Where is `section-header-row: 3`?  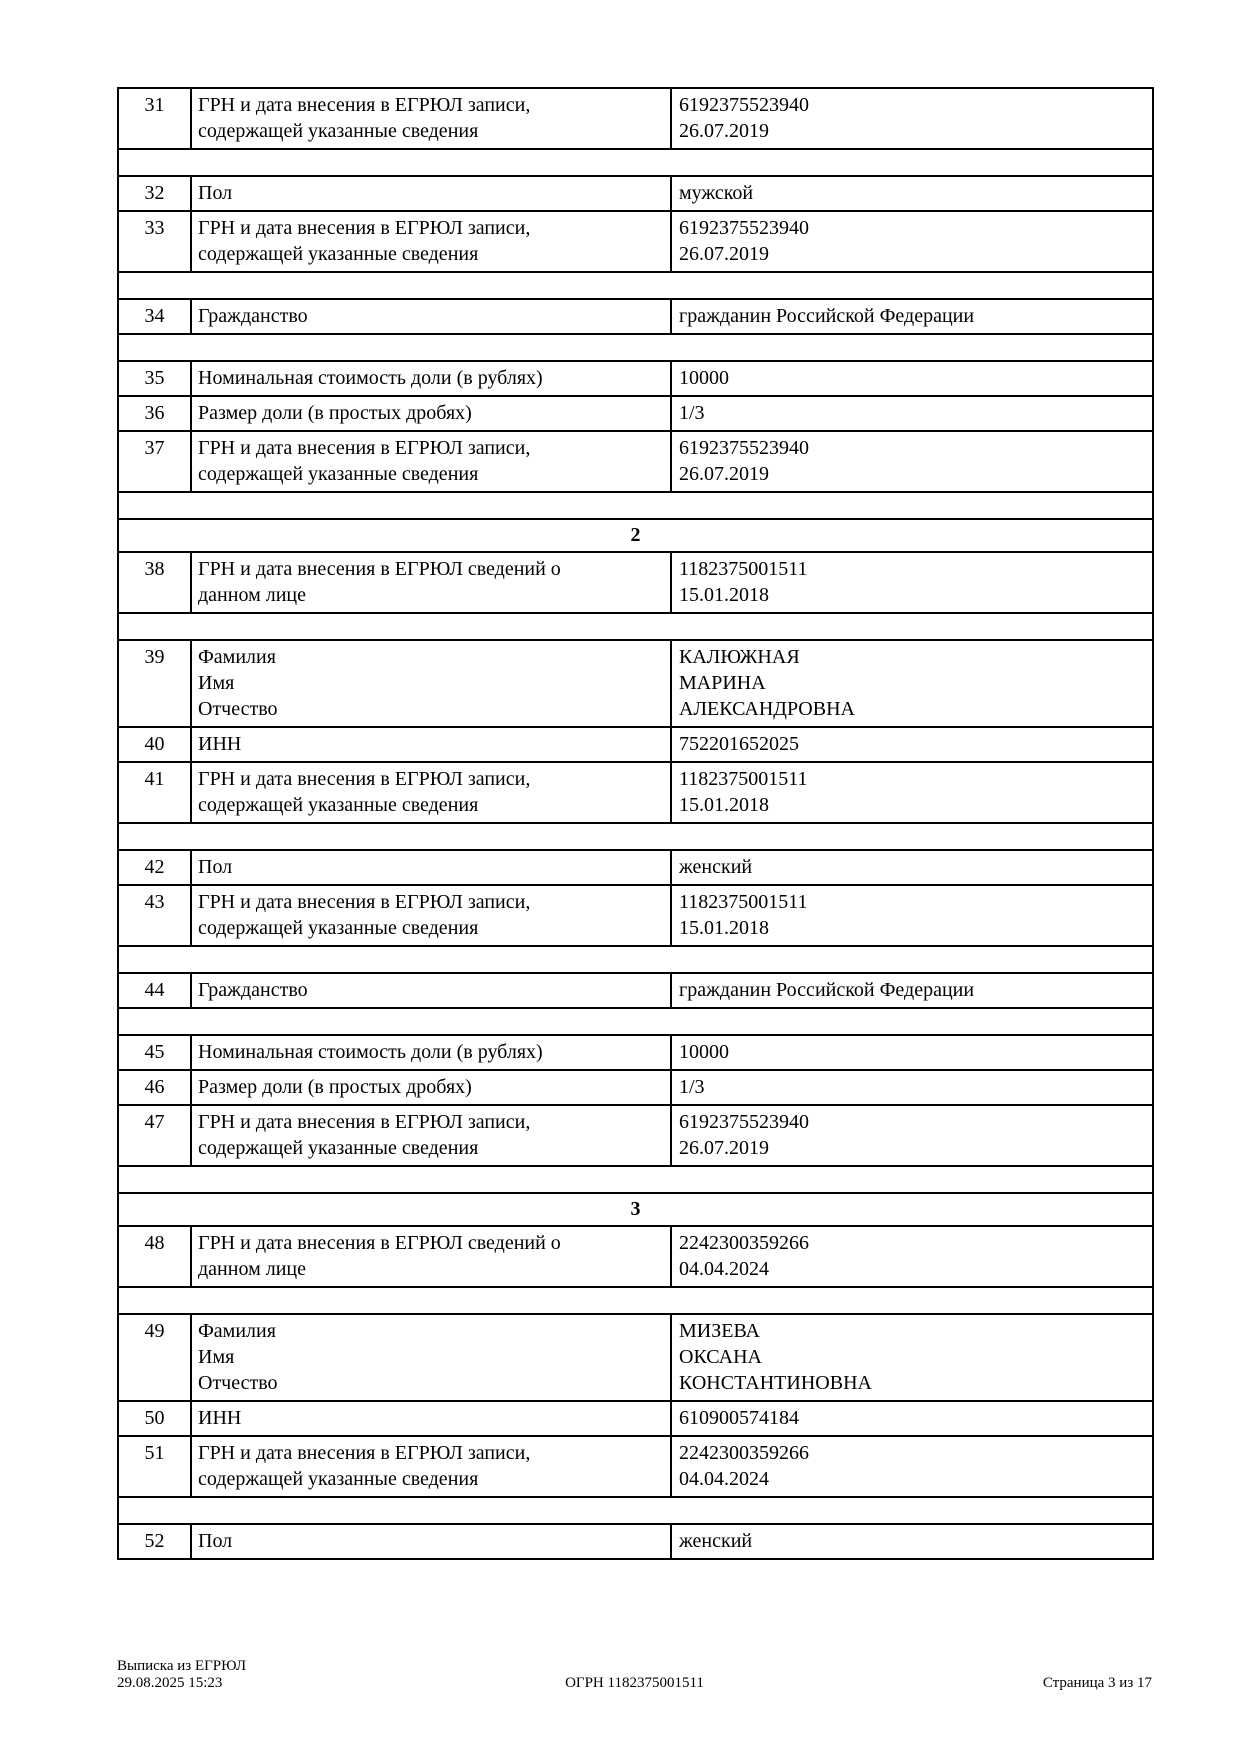 section-header-row: 3 is located at coordinates (635, 1209).